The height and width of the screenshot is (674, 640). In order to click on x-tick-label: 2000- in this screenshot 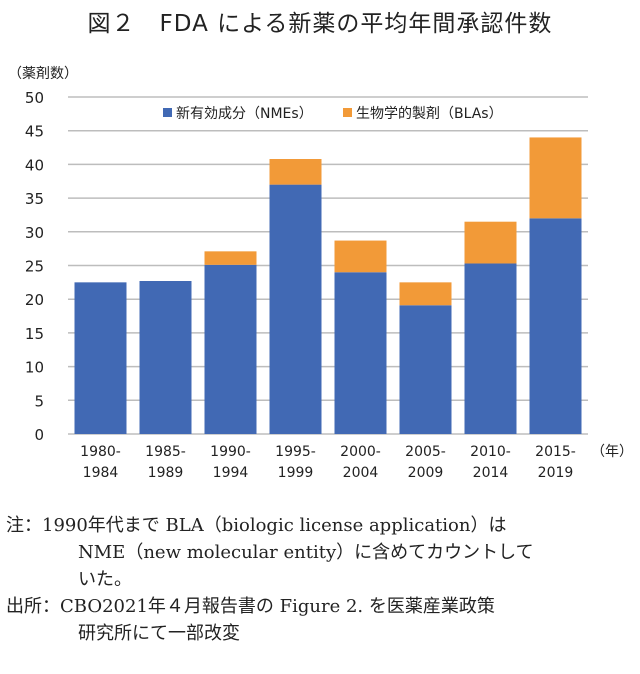, I will do `click(360, 452)`.